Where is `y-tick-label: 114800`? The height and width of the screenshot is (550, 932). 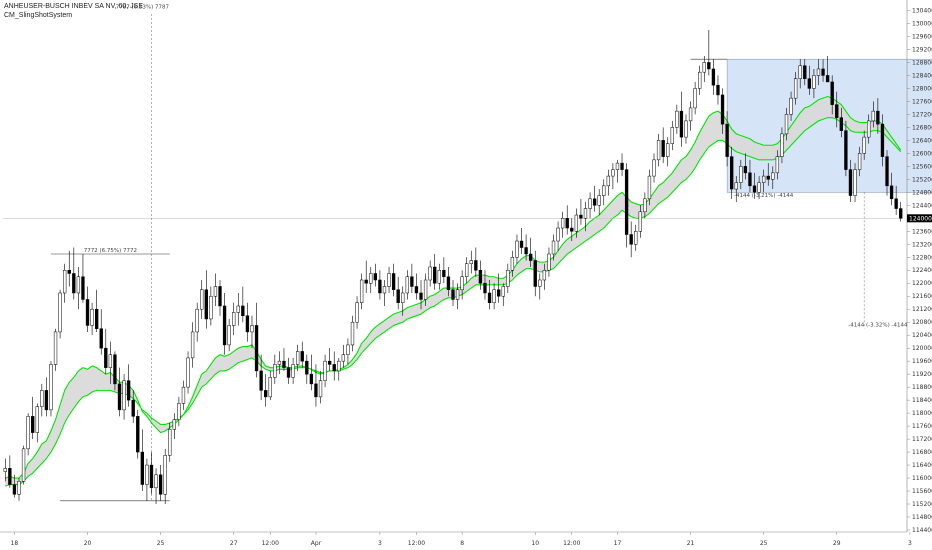
y-tick-label: 114800 is located at coordinates (922, 517).